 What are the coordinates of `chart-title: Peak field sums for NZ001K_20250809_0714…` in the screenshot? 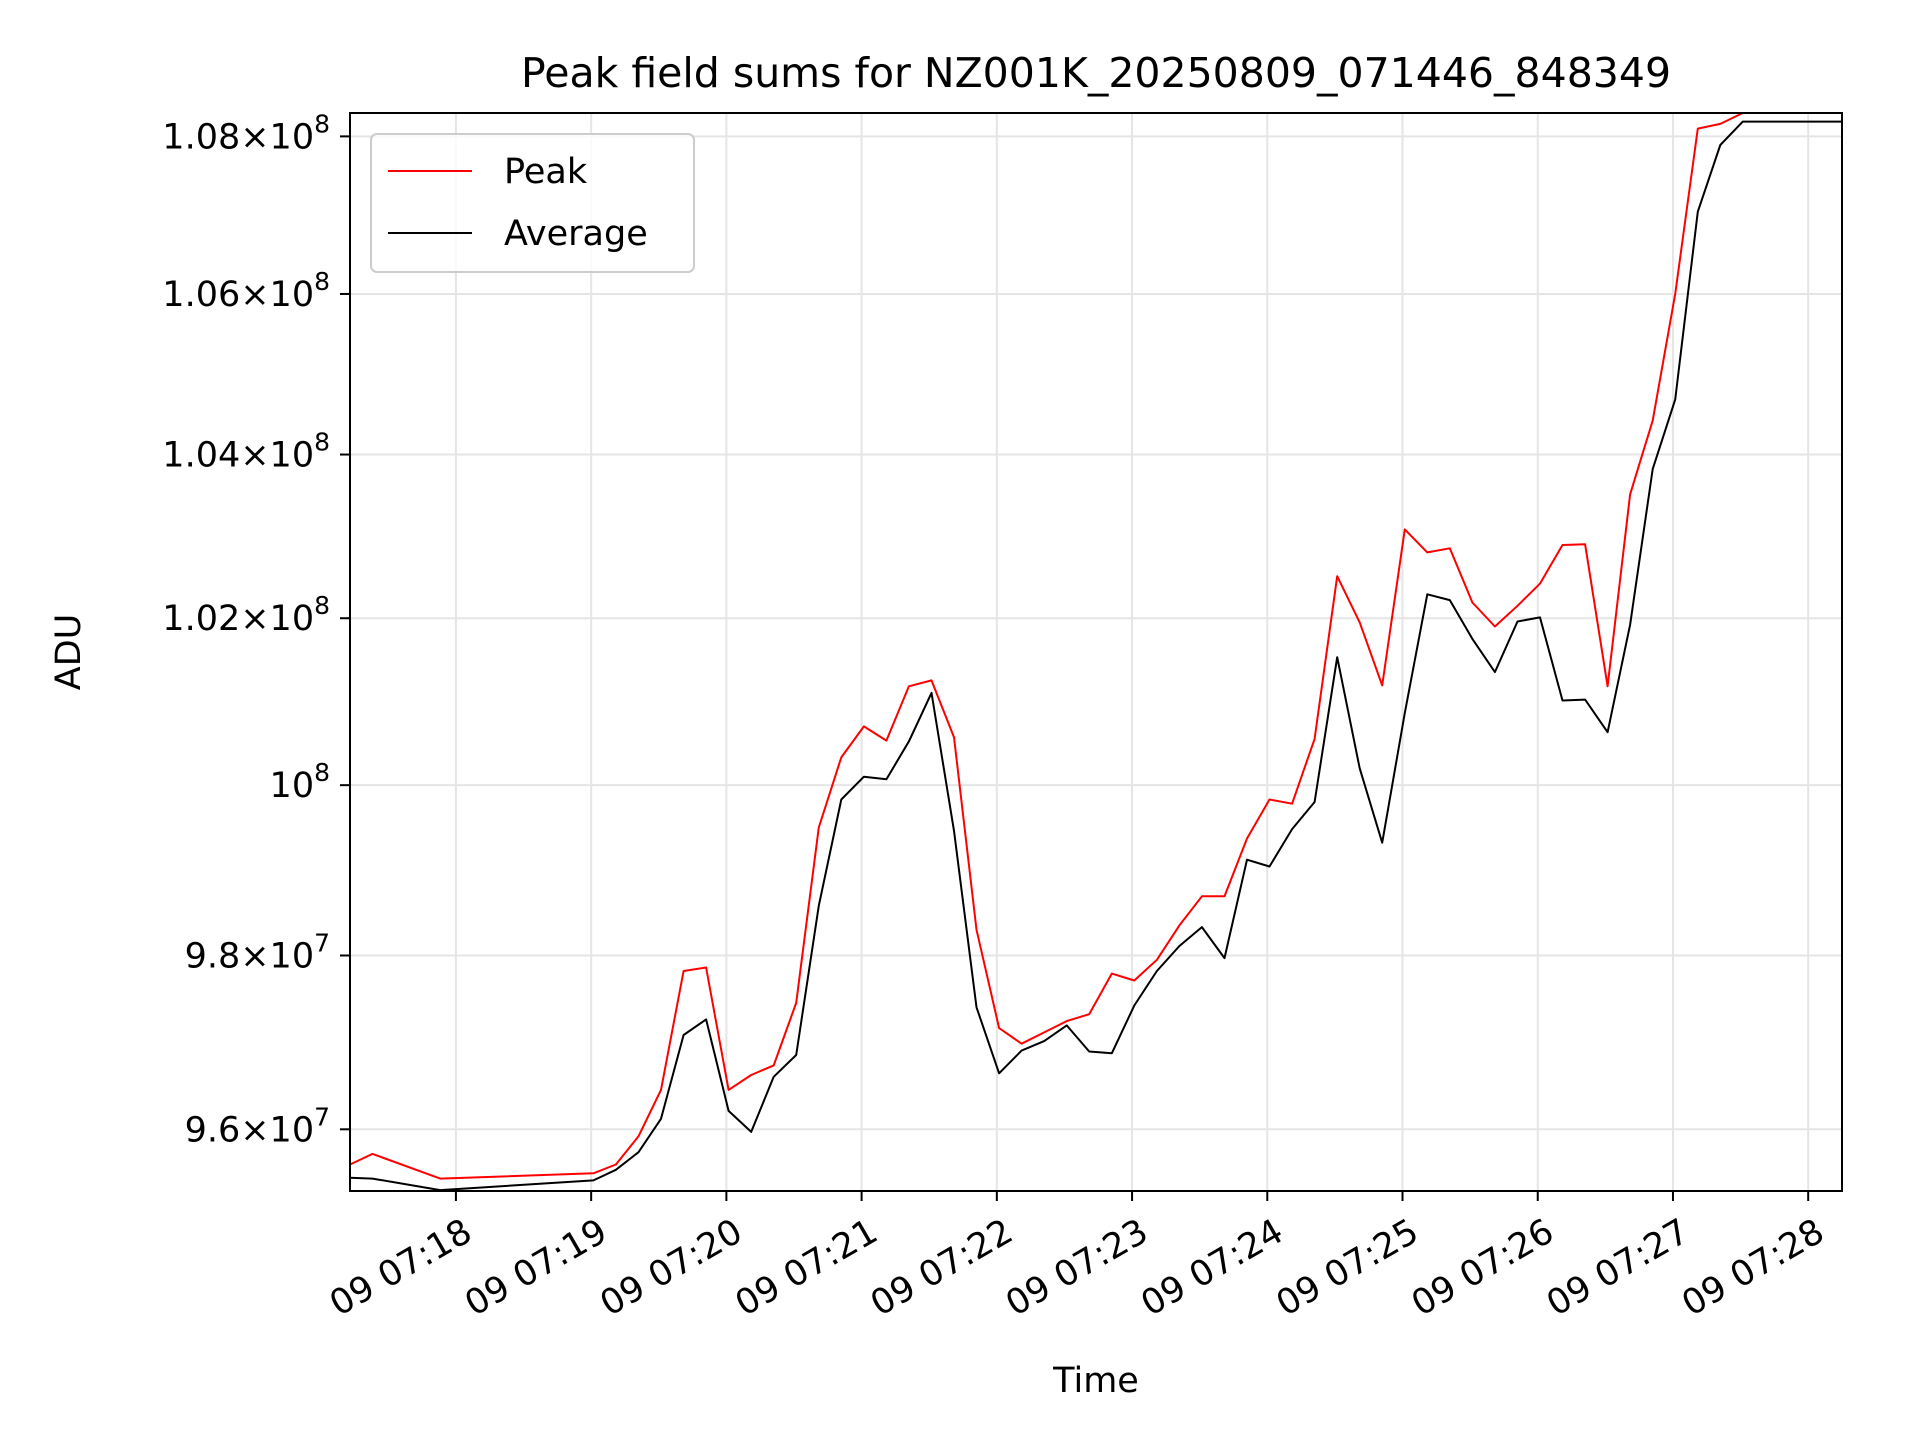 It's located at (1096, 73).